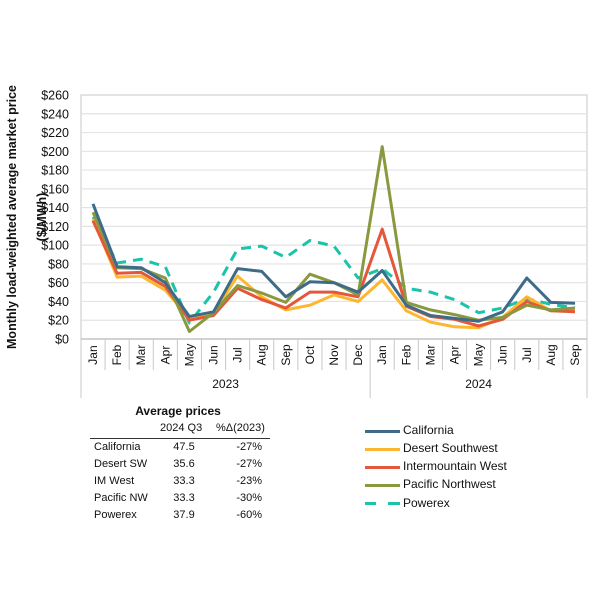 This screenshot has width=600, height=600. What do you see at coordinates (121, 498) in the screenshot?
I see `row-name: Pacific NW` at bounding box center [121, 498].